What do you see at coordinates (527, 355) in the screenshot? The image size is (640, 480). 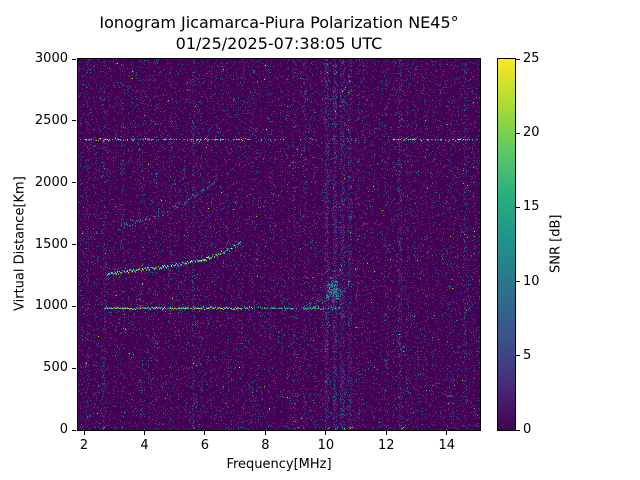 I see `colorbar-tick-label: 5` at bounding box center [527, 355].